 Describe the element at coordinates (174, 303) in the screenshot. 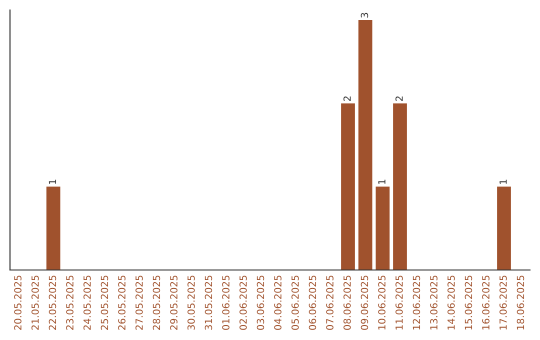

I see `x-tick-label: 29.05.2025` at that location.